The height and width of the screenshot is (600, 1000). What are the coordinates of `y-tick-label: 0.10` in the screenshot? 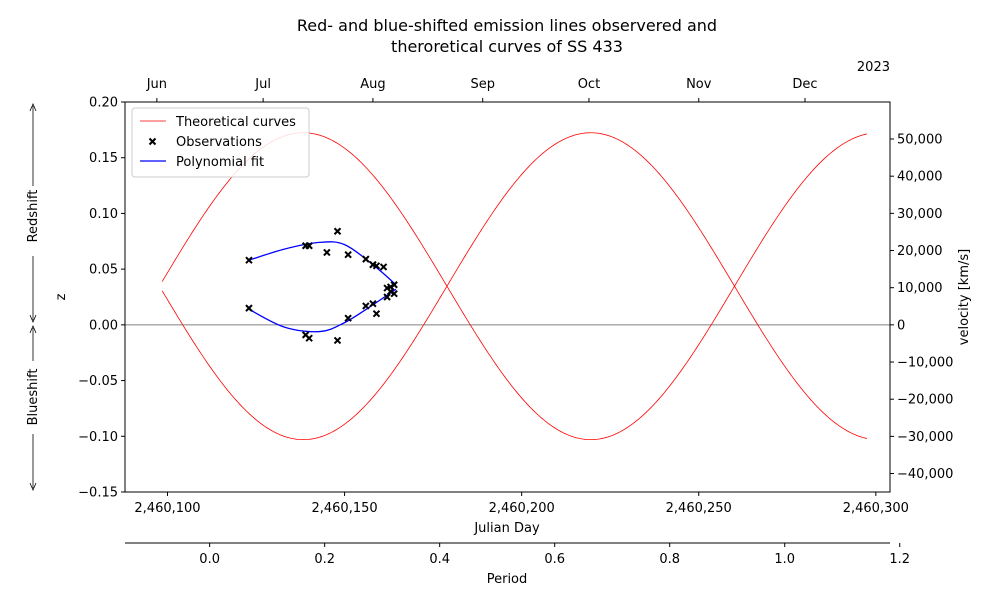 It's located at (103, 214).